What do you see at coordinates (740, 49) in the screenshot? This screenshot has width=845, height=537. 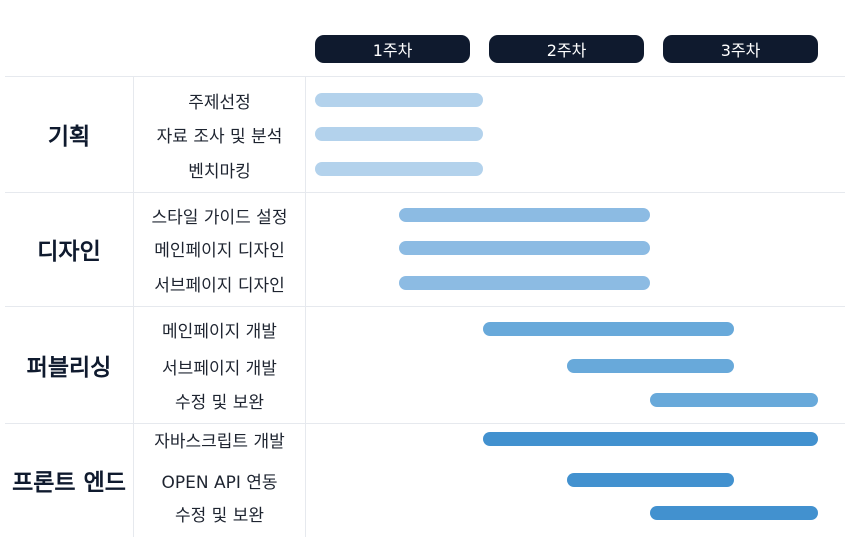 I see `week-header-3: 3주차` at bounding box center [740, 49].